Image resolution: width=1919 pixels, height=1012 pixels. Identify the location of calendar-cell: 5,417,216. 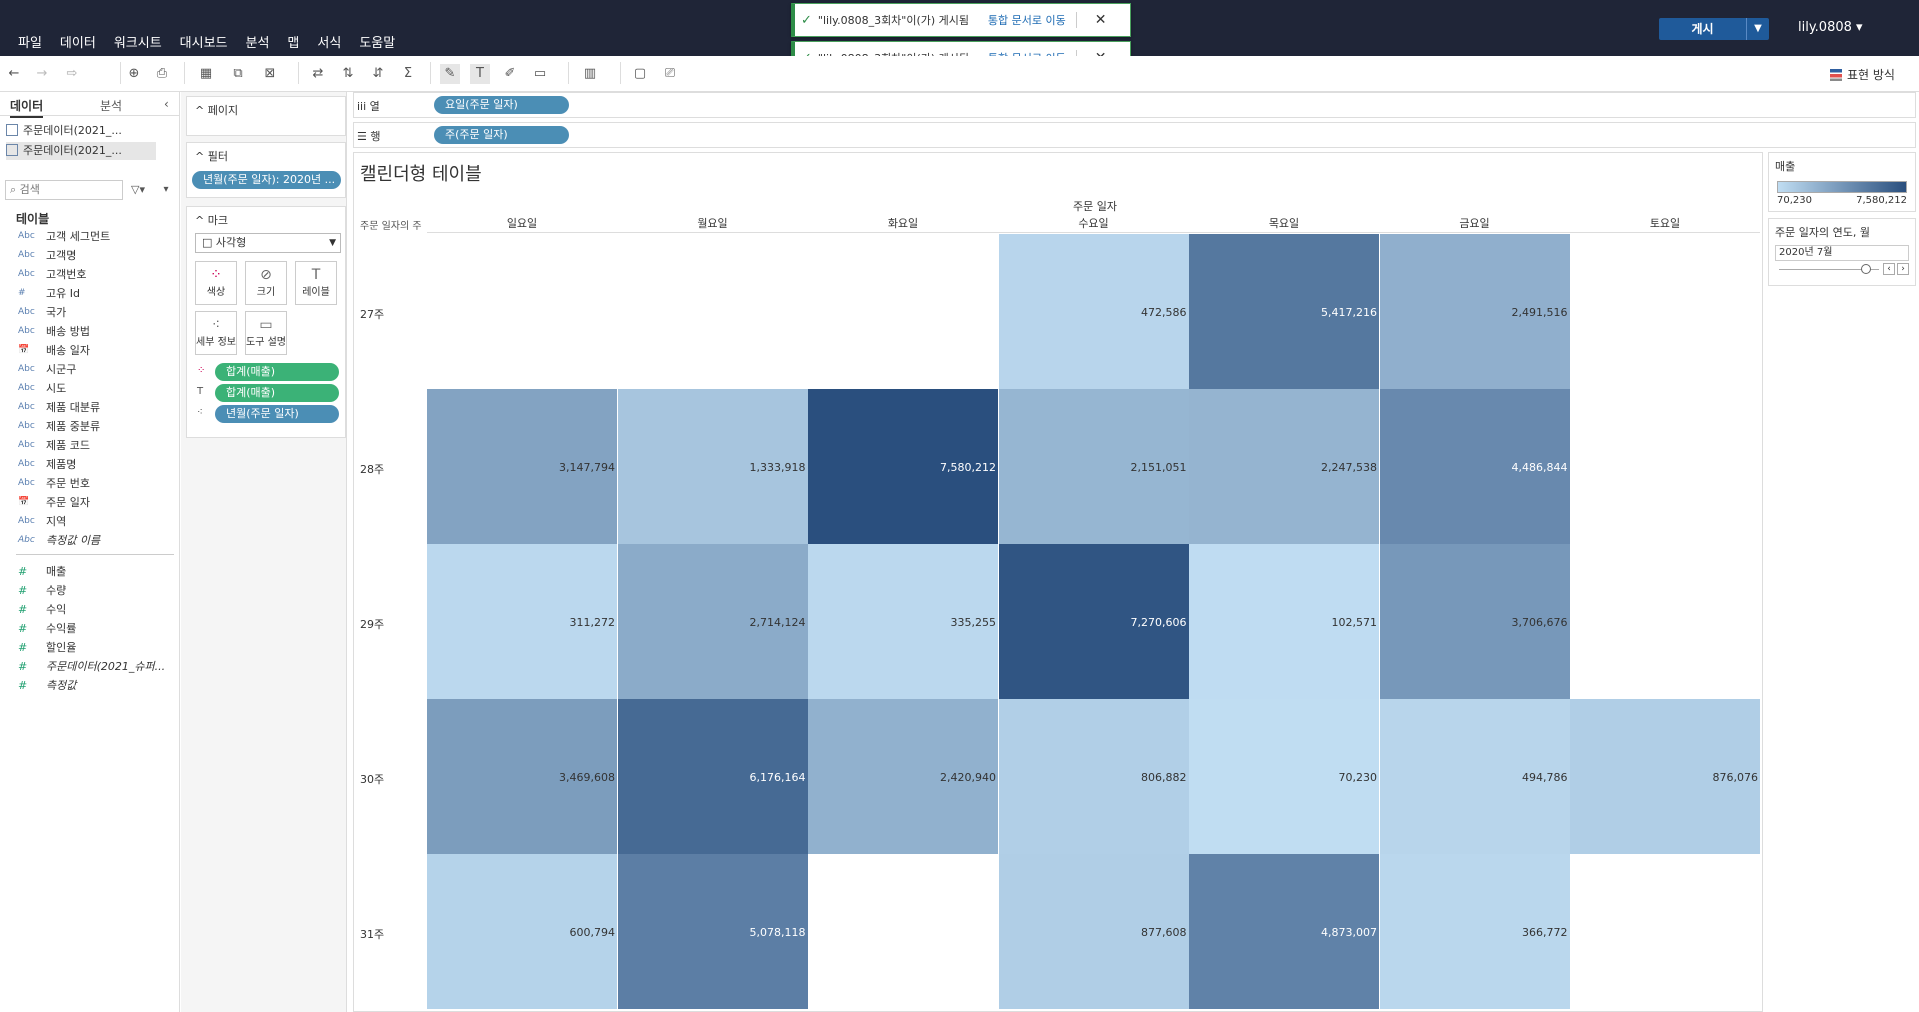
(1284, 311).